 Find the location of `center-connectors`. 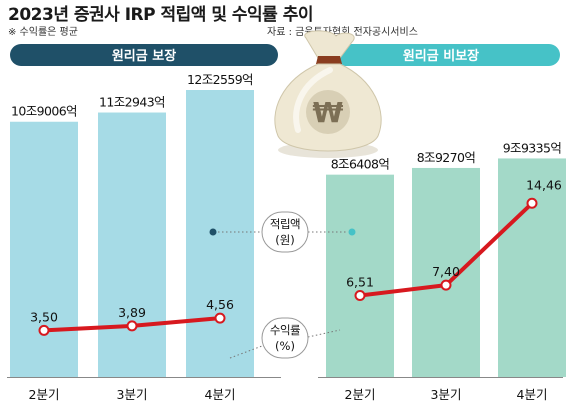

center-connectors is located at coordinates (282, 293).